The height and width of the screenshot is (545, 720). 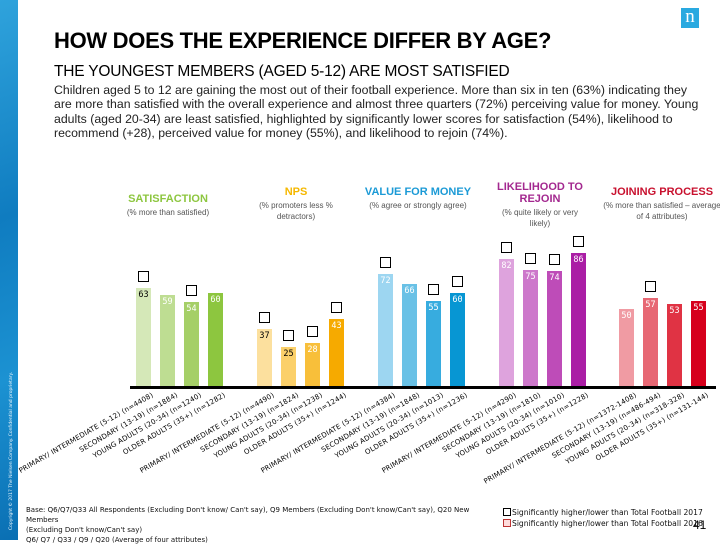 What do you see at coordinates (296, 192) in the screenshot?
I see `metric-title: NPS` at bounding box center [296, 192].